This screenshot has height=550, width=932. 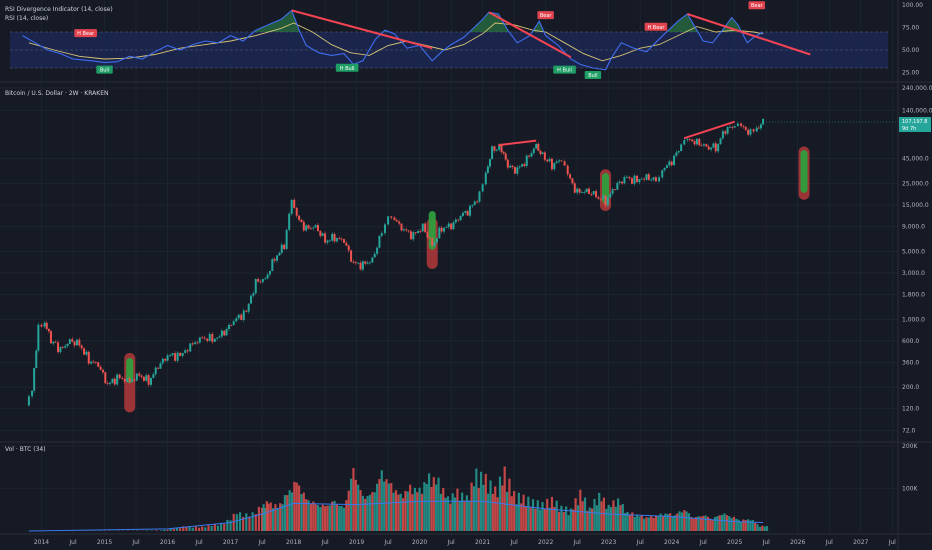 What do you see at coordinates (59, 9) in the screenshot?
I see `rsi-indicator-title: RSI Divergence Indicator (14, close)` at bounding box center [59, 9].